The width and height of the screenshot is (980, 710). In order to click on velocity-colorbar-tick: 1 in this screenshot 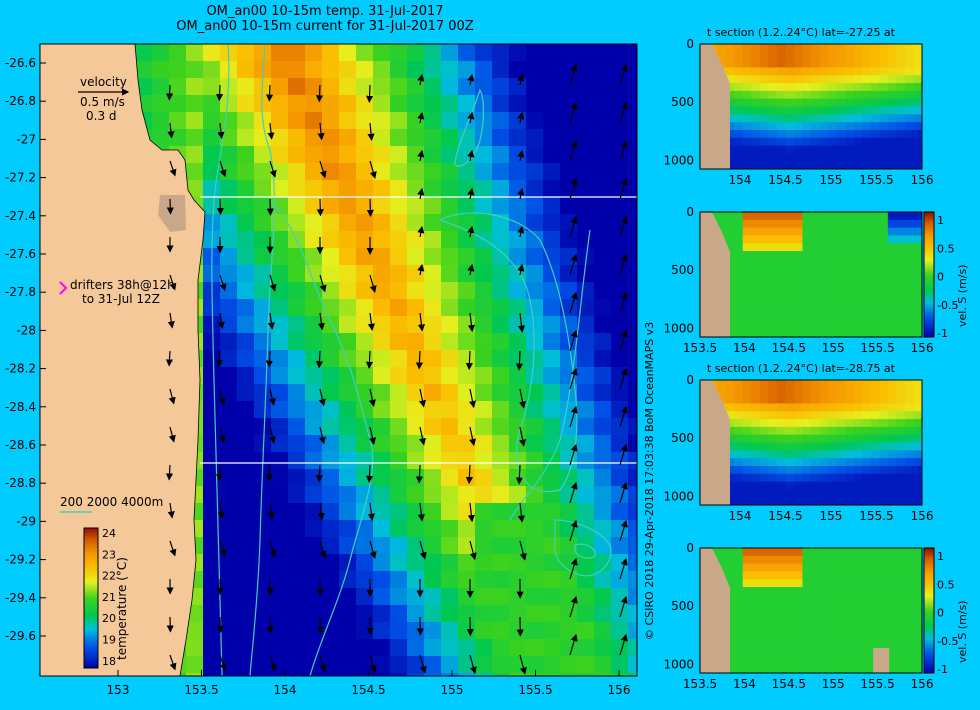, I will do `click(940, 556)`.